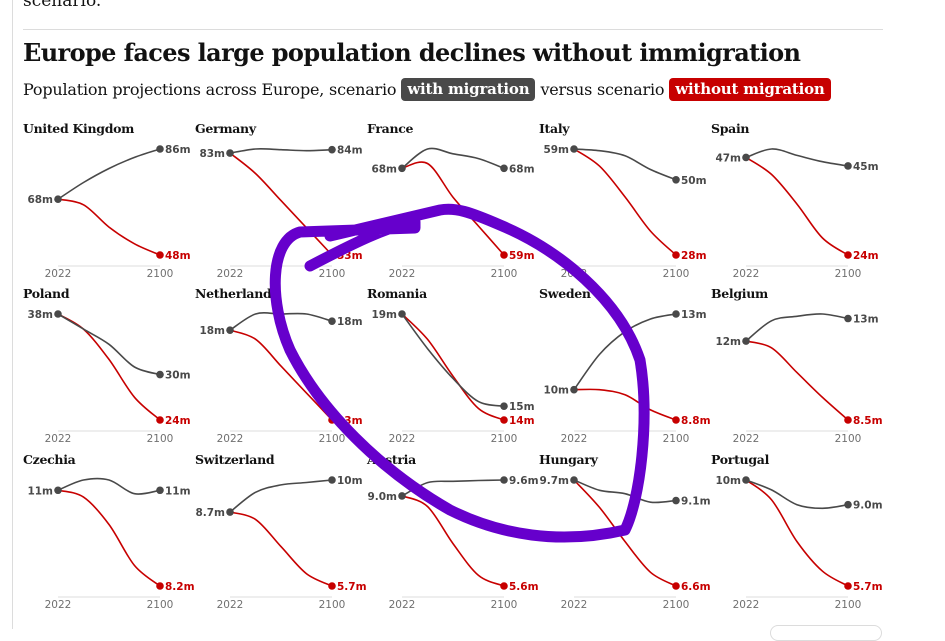 The height and width of the screenshot is (641, 945). What do you see at coordinates (453, 29) in the screenshot?
I see `section-divider` at bounding box center [453, 29].